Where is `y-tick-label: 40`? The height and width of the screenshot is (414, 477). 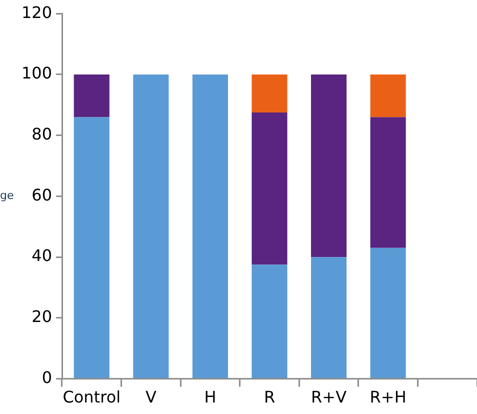 y-tick-label: 40 is located at coordinates (42, 256).